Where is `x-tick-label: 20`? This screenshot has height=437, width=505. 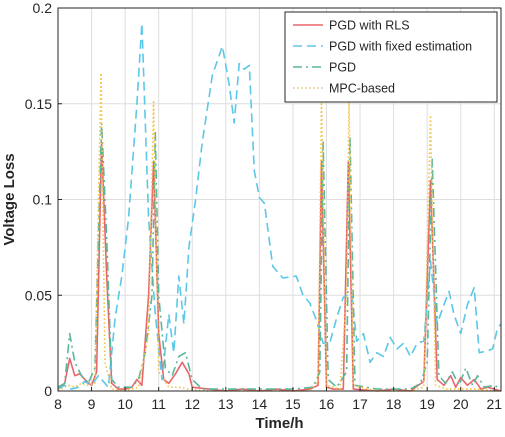
x-tick-label: 20 is located at coordinates (461, 404).